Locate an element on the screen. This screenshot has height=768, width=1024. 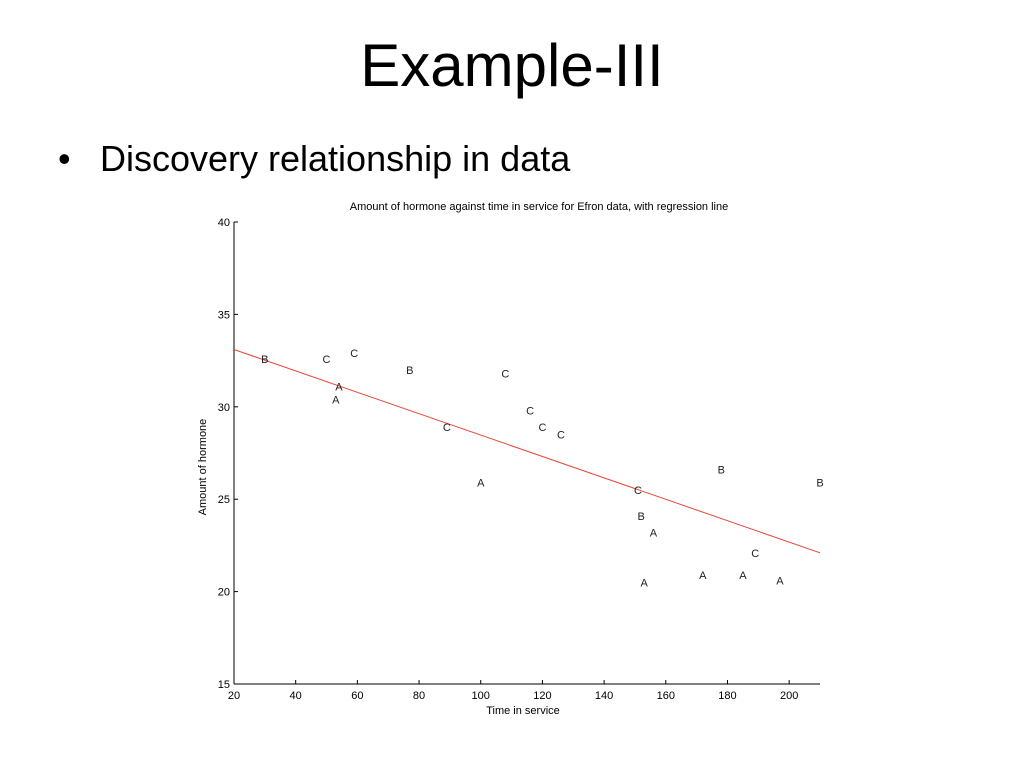
x-tick-label: 80 is located at coordinates (419, 696).